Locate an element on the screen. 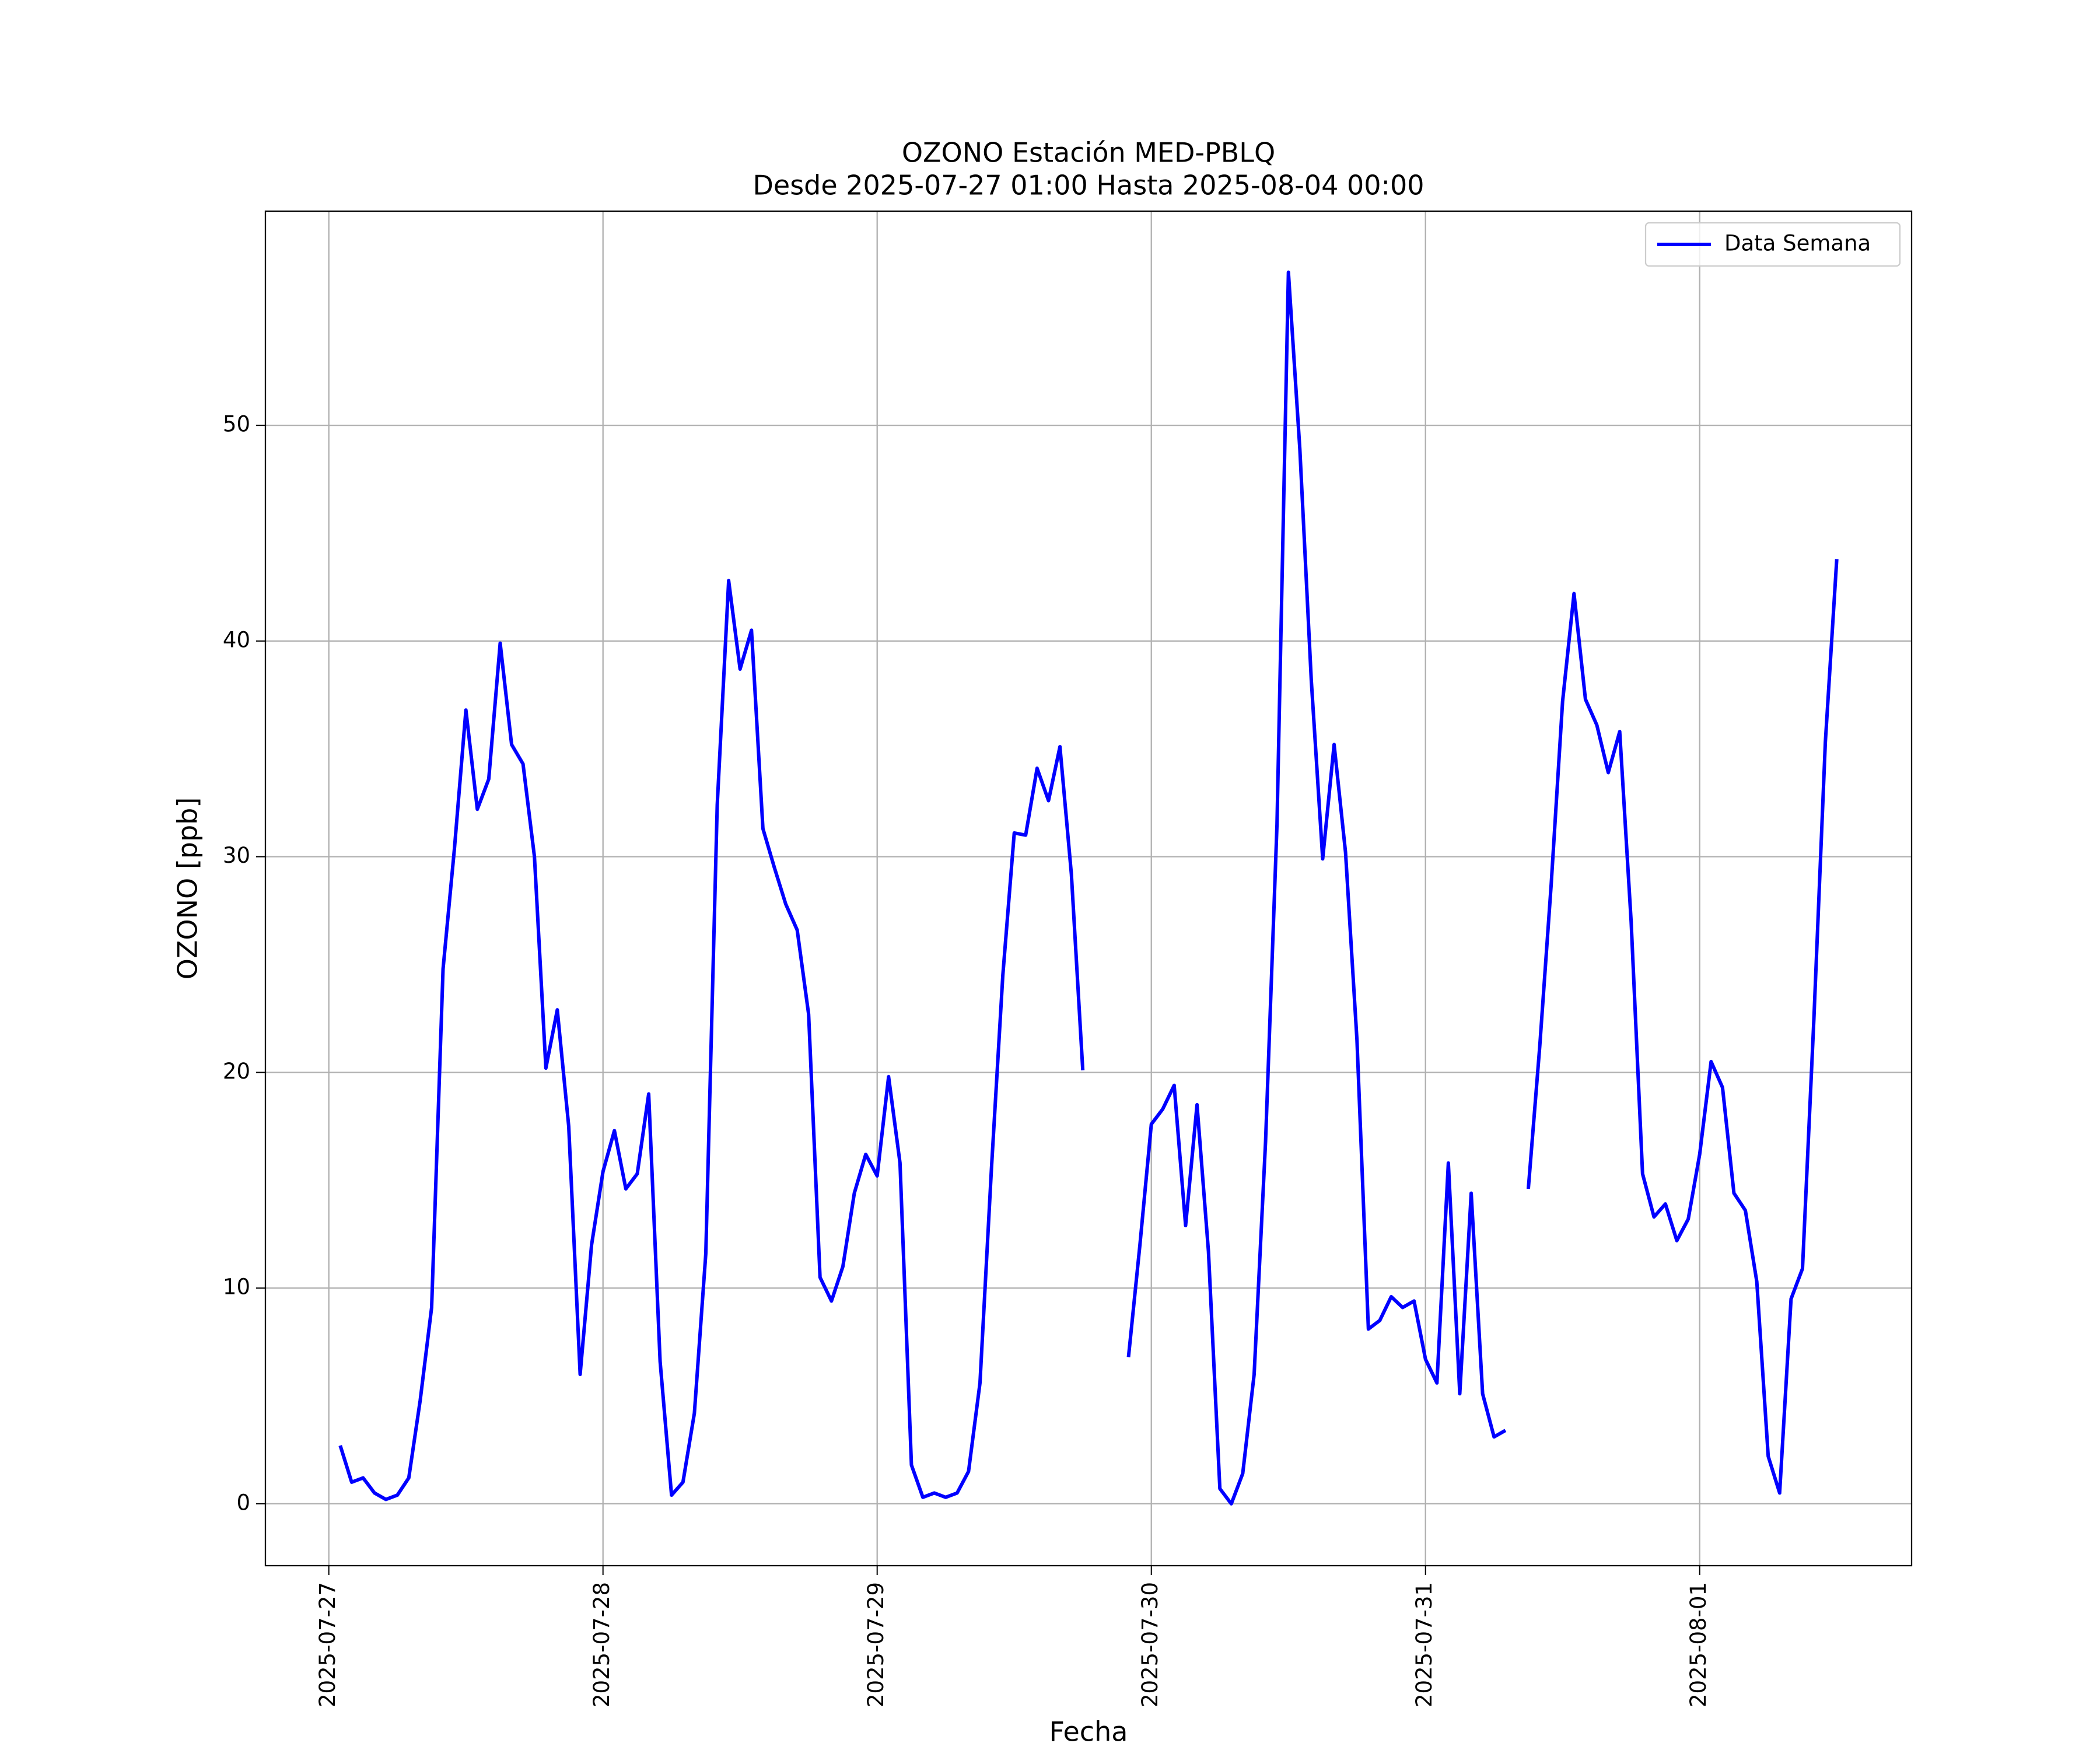 Image resolution: width=2100 pixels, height=1750 pixels. y-axis-label: OZONO [ppb] is located at coordinates (188, 888).